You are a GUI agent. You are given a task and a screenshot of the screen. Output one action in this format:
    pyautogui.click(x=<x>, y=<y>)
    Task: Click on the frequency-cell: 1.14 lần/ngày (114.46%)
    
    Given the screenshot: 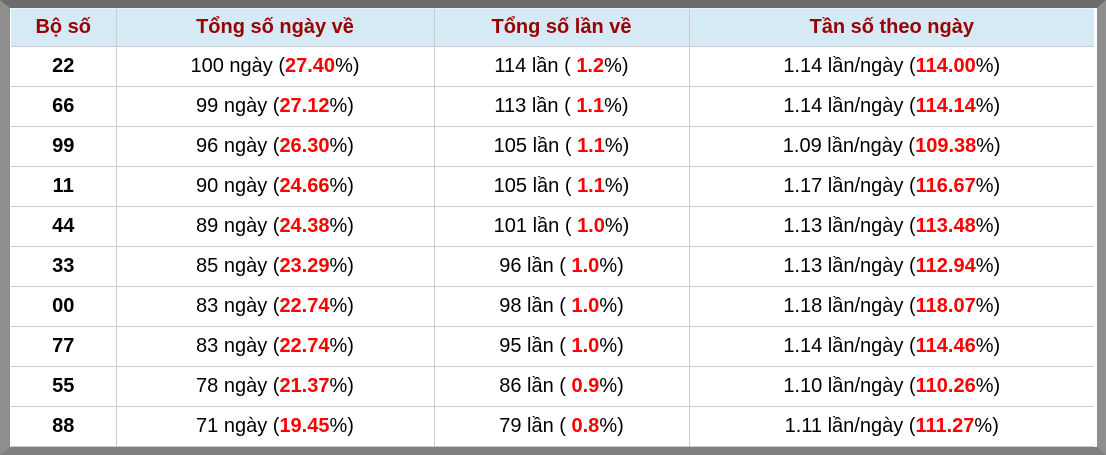 What is the action you would take?
    pyautogui.click(x=891, y=346)
    